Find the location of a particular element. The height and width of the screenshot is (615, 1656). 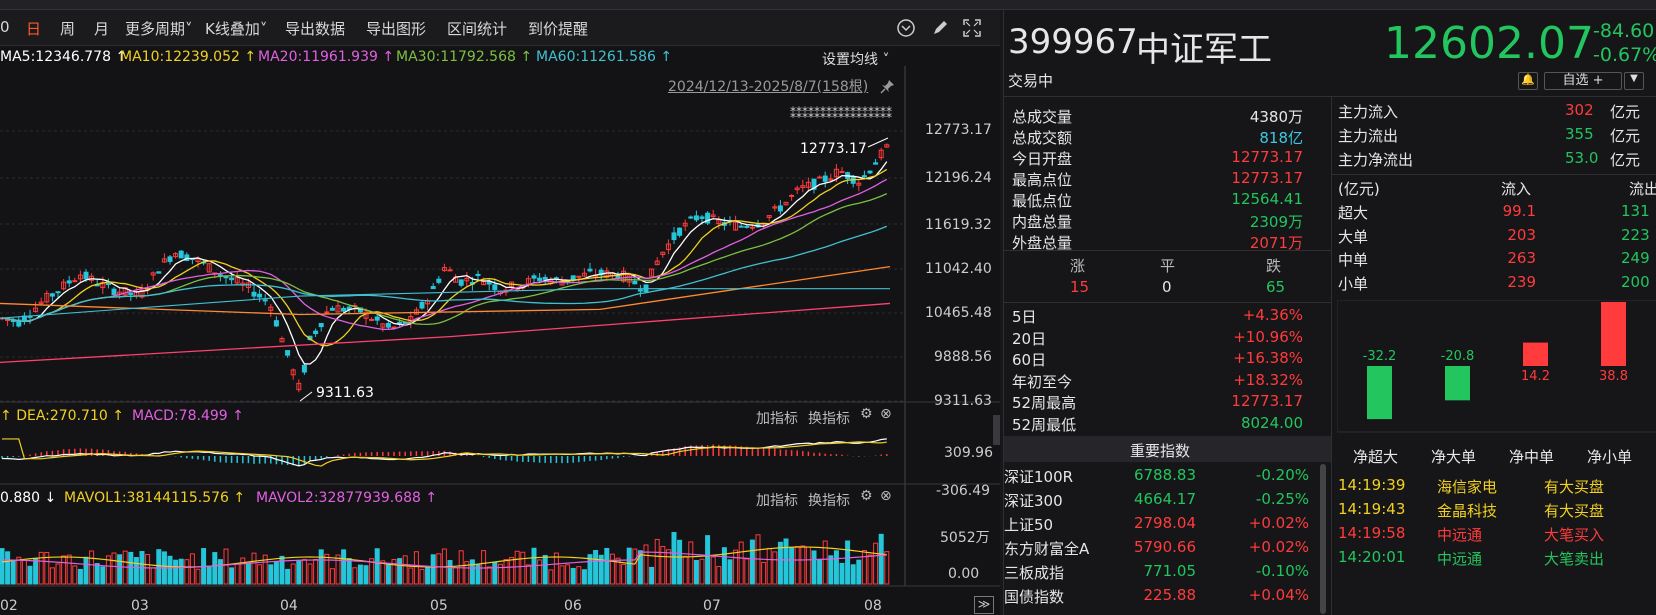

chevron-down-icon: ˅ is located at coordinates (189, 29).